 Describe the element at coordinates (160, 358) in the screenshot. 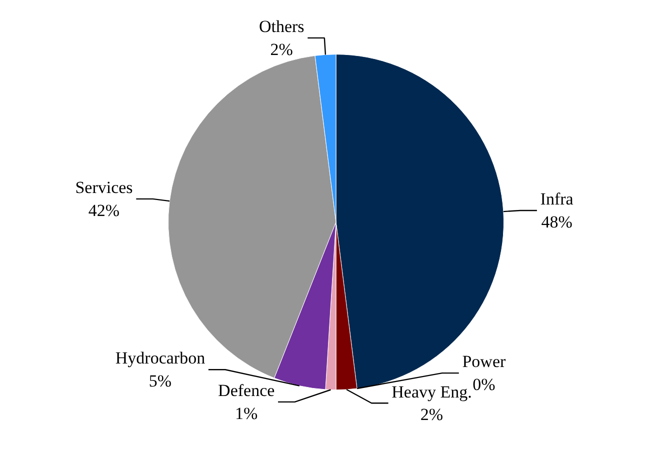

I see `slice-label: Hydrocarbon` at that location.